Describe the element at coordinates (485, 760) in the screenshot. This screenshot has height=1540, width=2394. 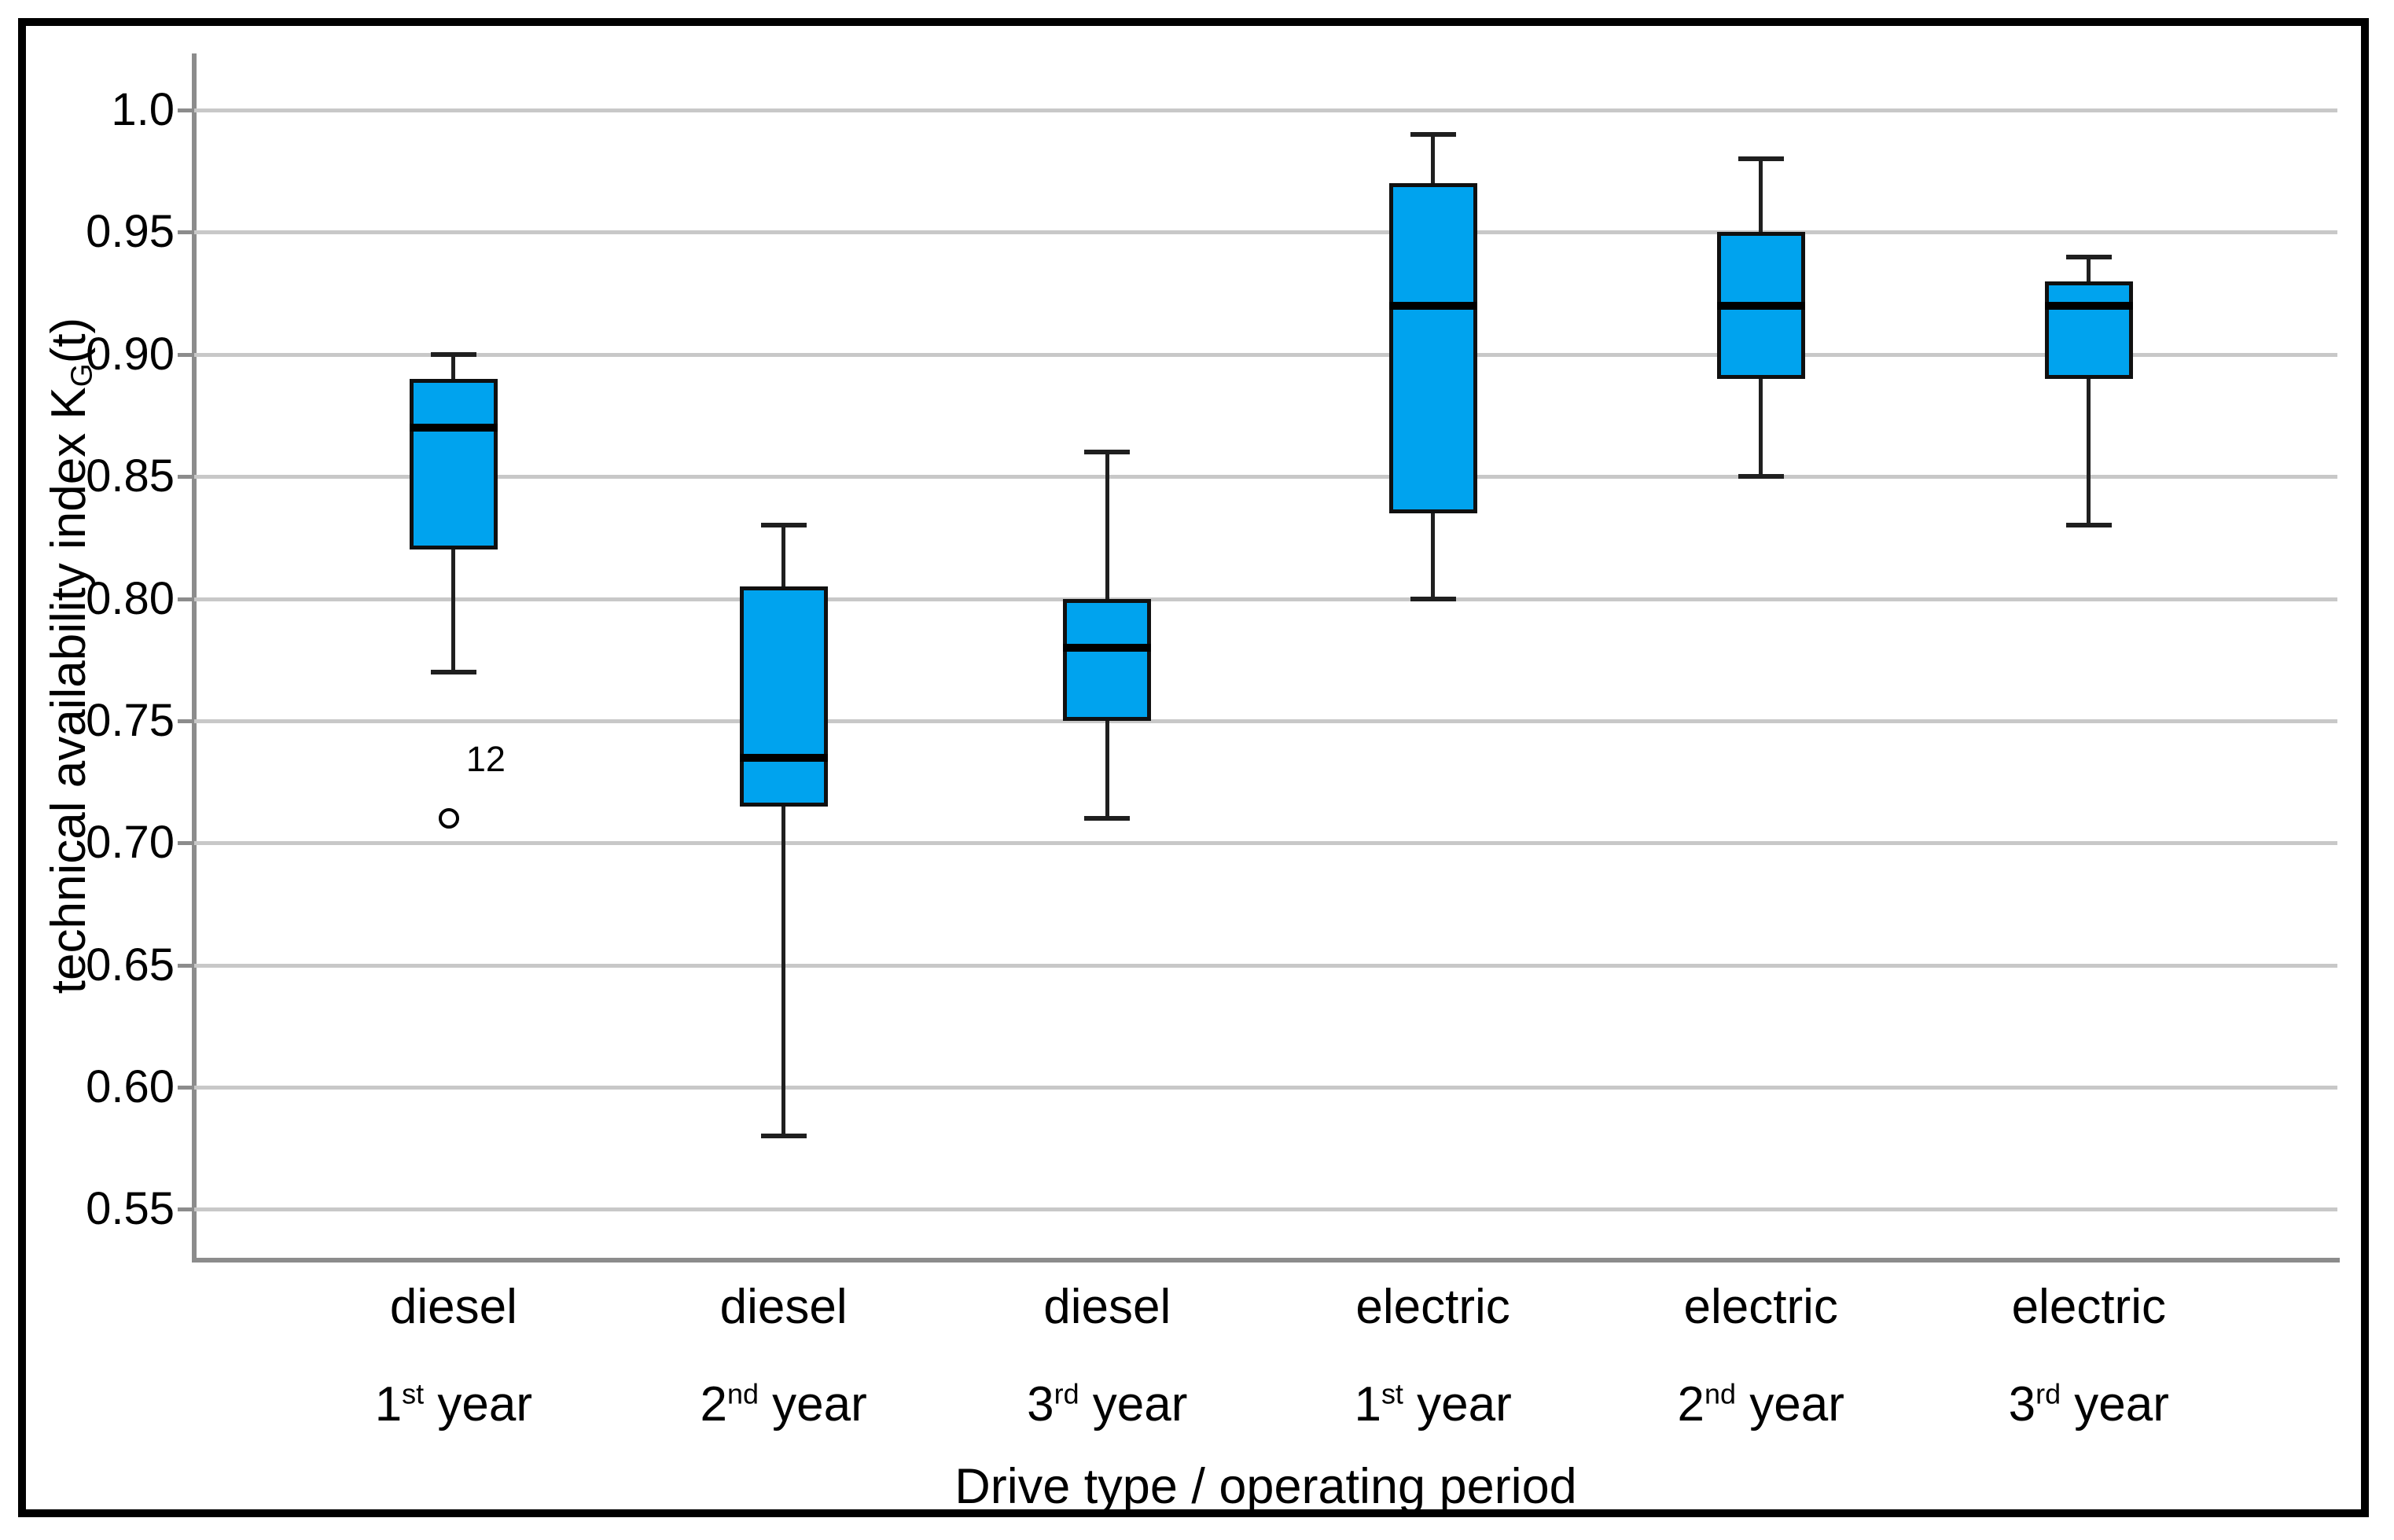
I see `outlier-label: 12` at that location.